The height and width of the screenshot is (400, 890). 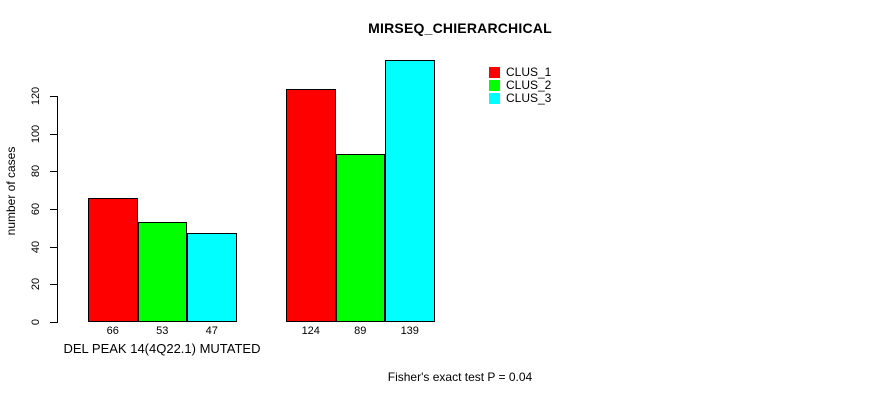 What do you see at coordinates (36, 284) in the screenshot?
I see `y-tick-label: 20` at bounding box center [36, 284].